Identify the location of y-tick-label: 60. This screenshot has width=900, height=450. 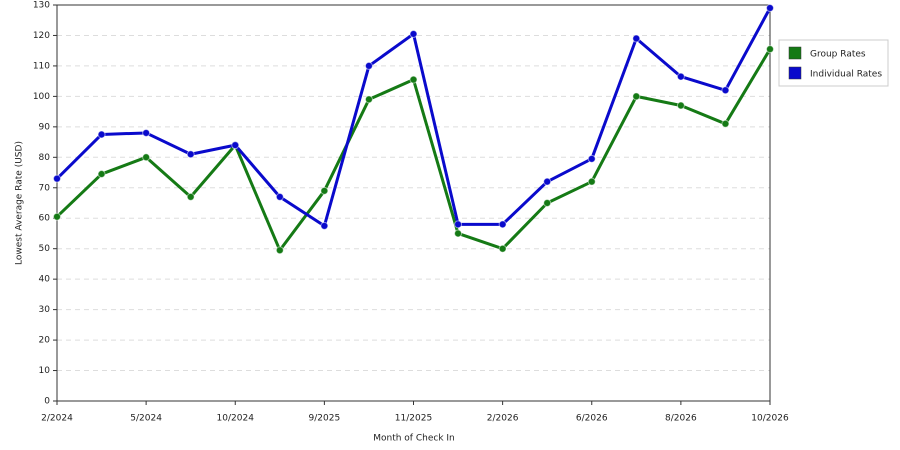
(45, 219).